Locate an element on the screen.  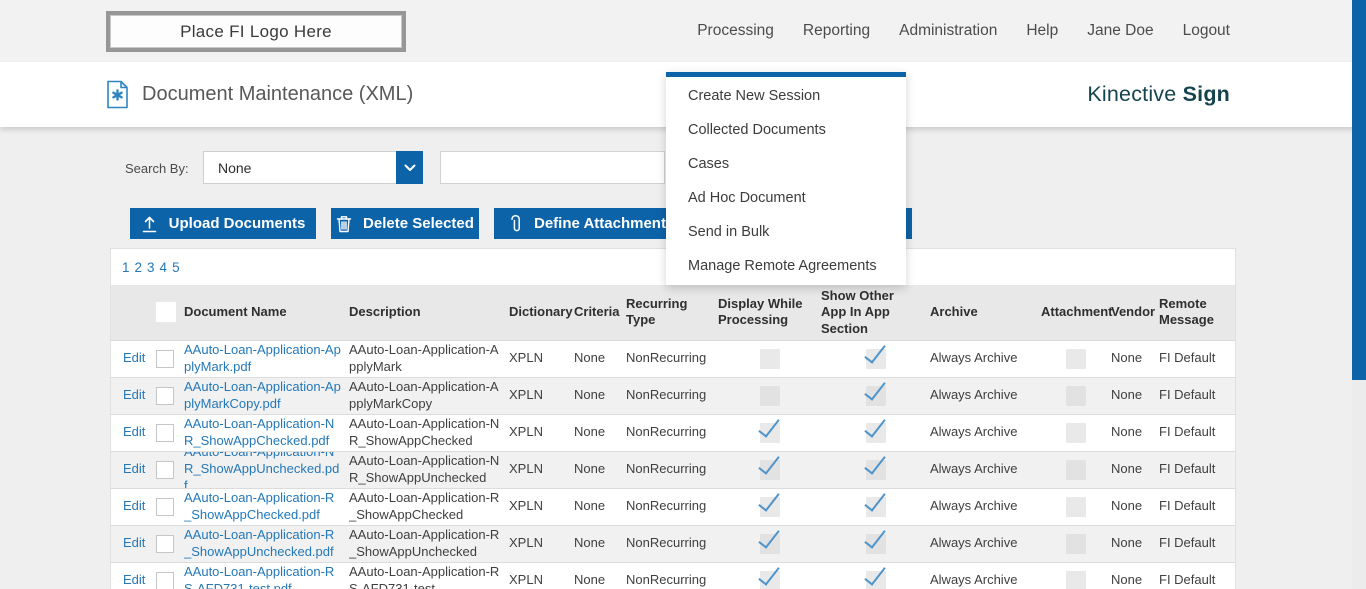
page-link: 1 is located at coordinates (126, 267).